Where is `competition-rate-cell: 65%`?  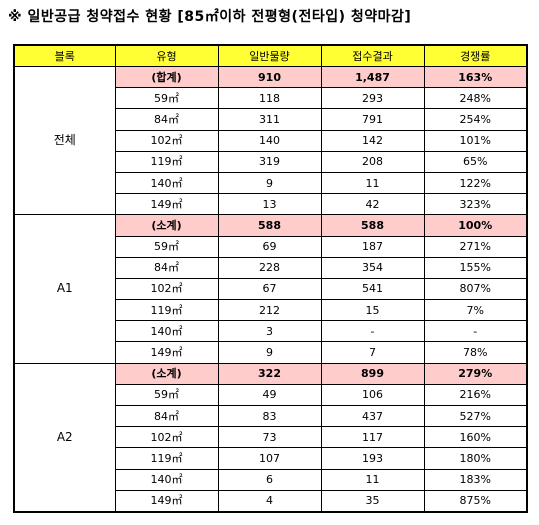 competition-rate-cell: 65% is located at coordinates (475, 161).